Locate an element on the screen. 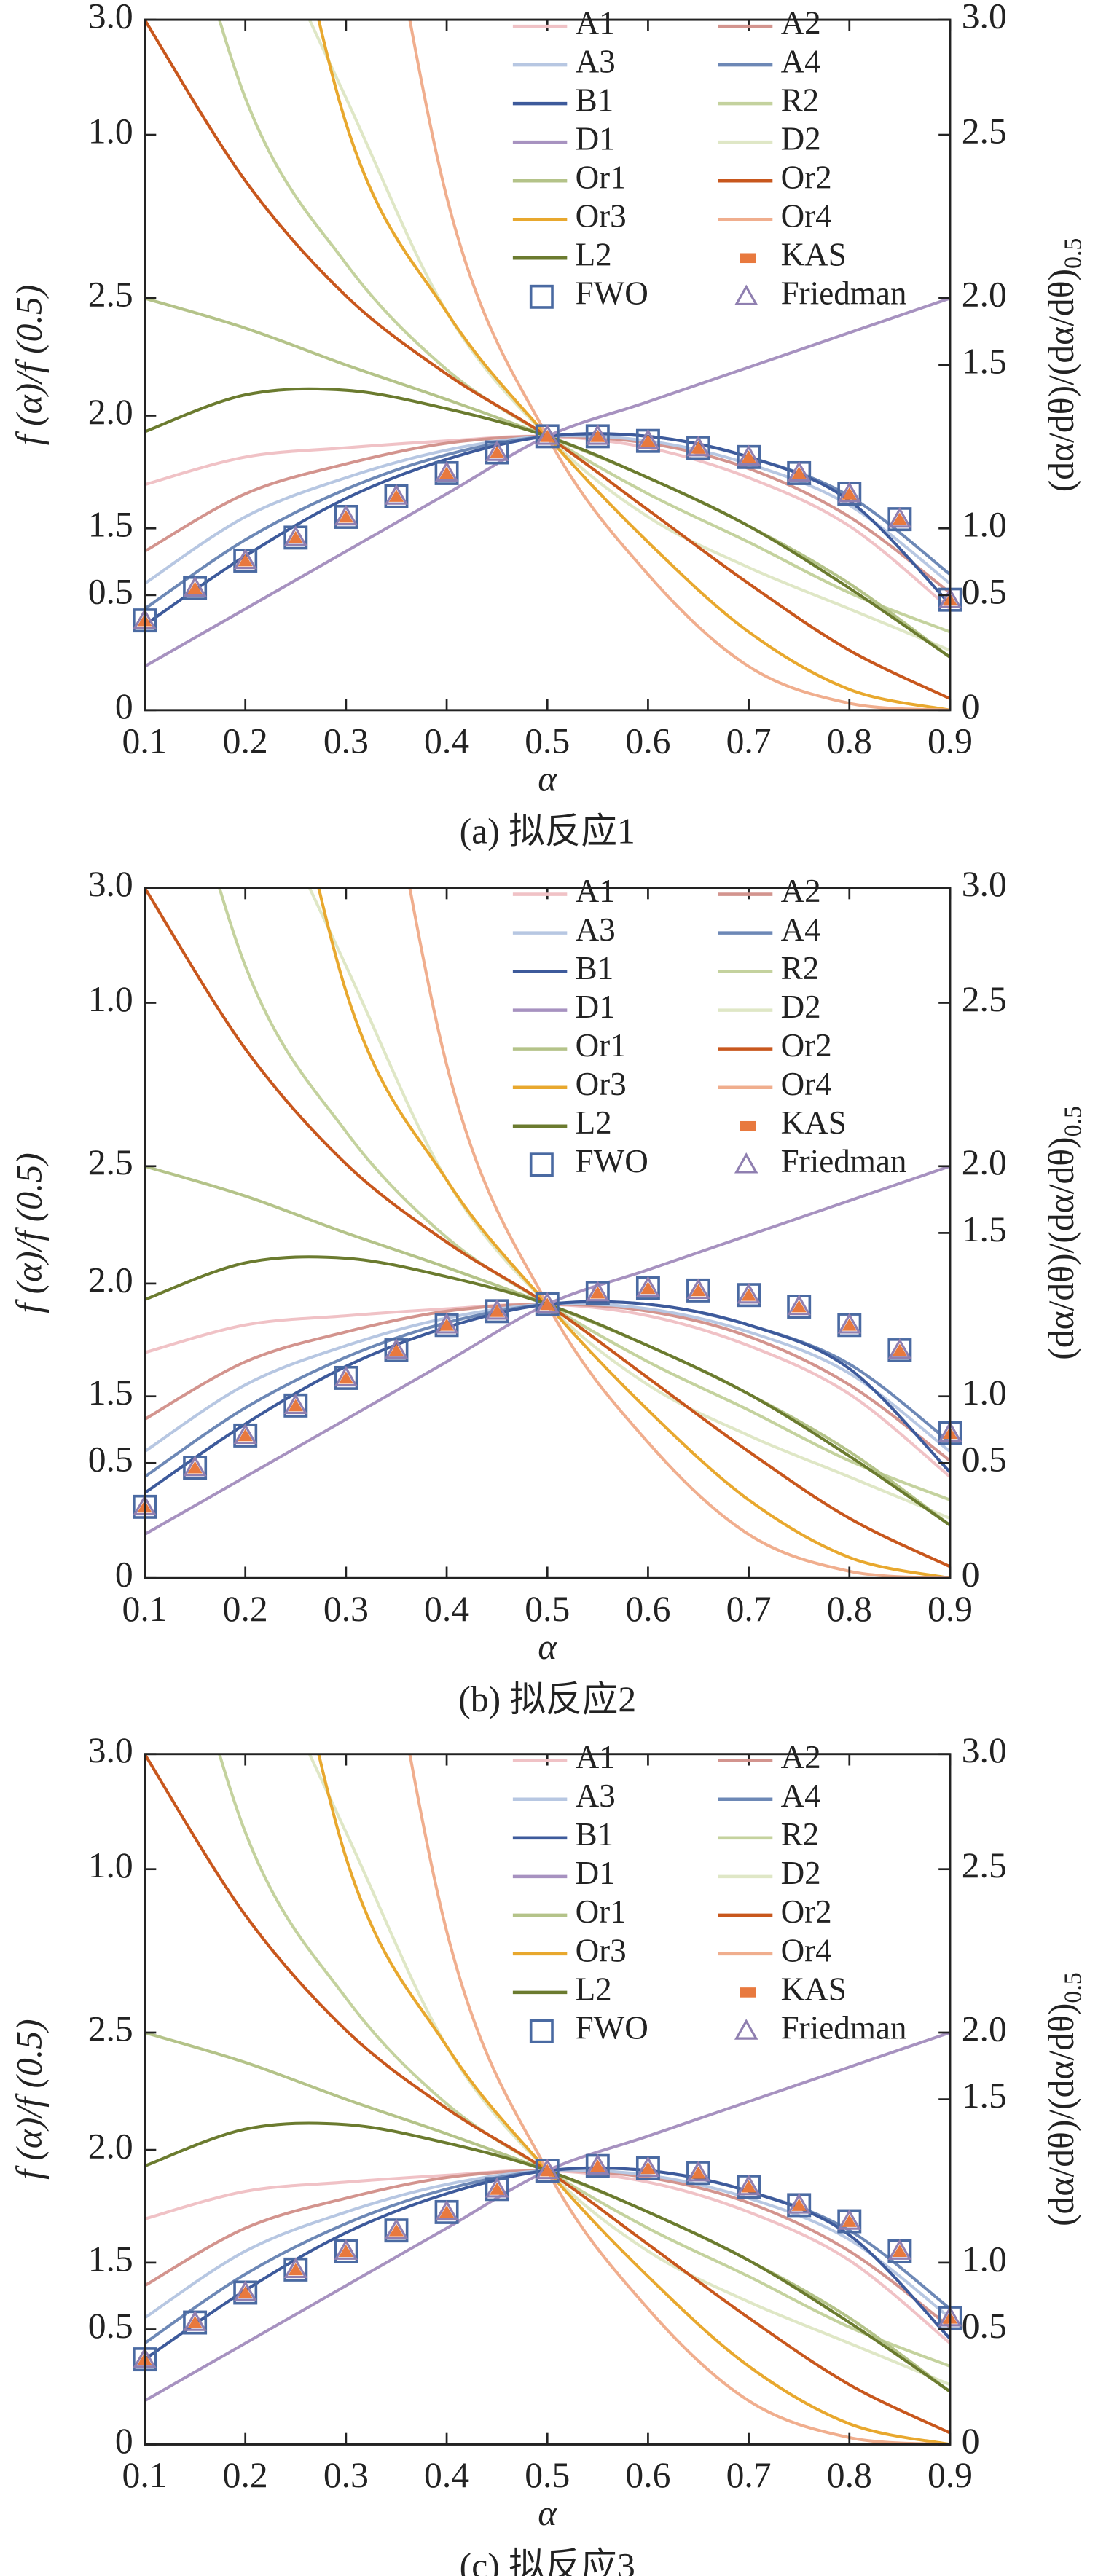  caption: (a) 拟反应1 is located at coordinates (547, 832).